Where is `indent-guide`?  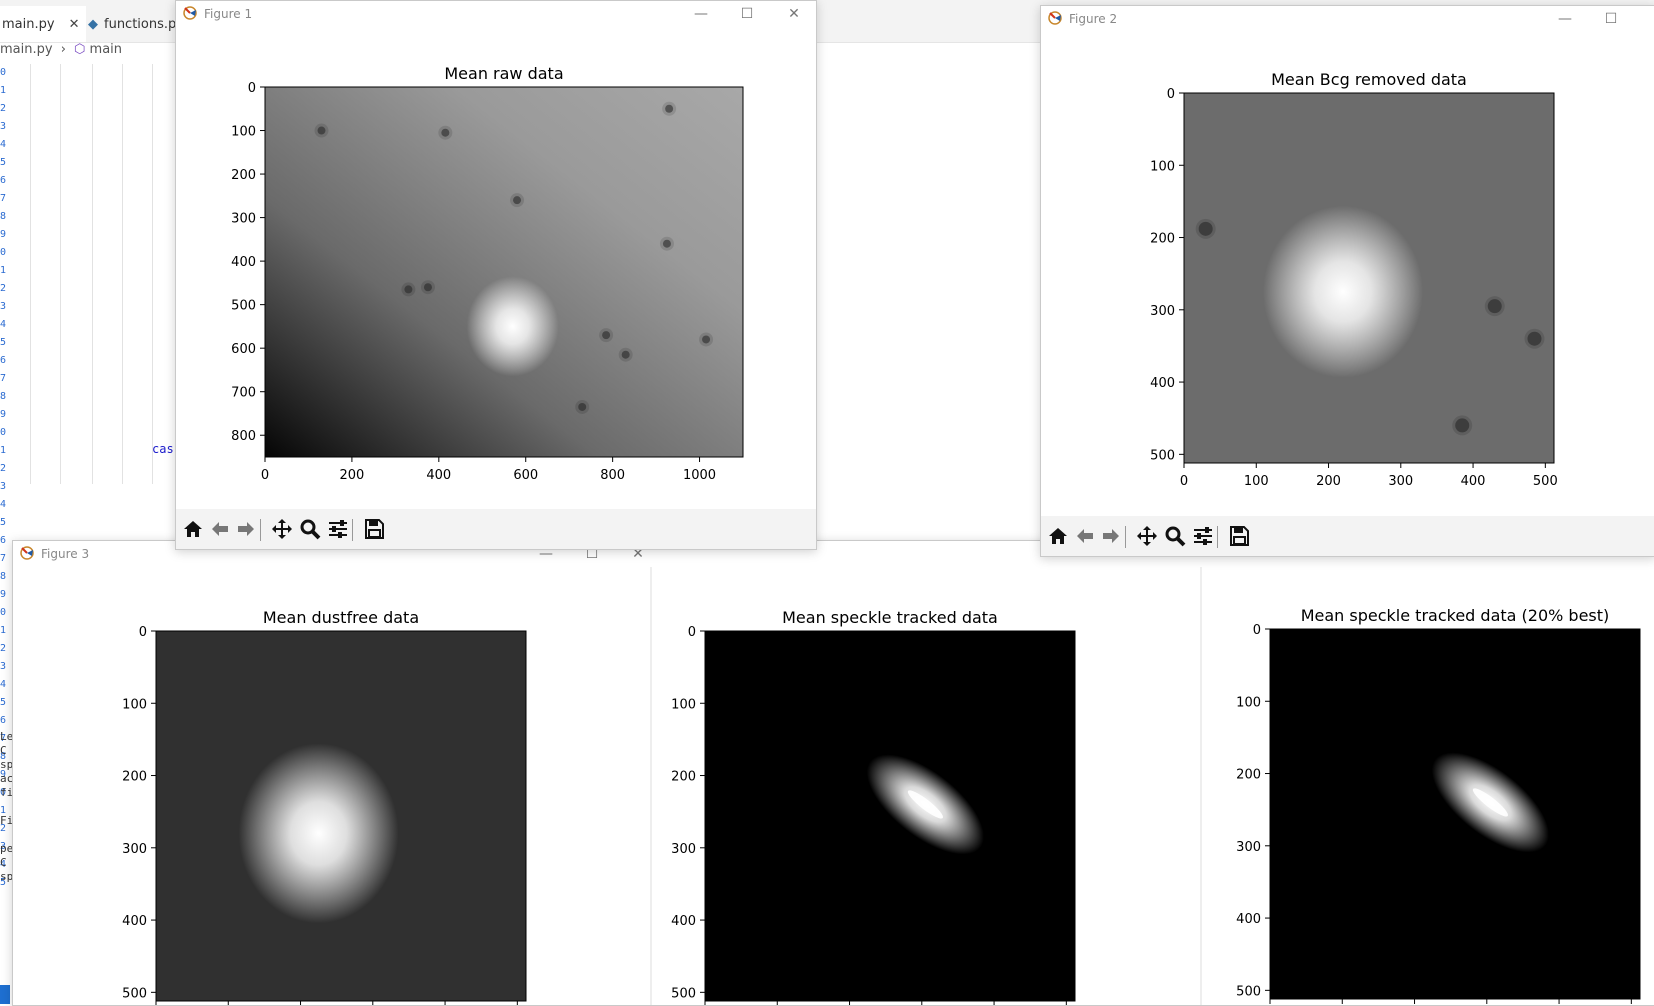 indent-guide is located at coordinates (152, 274).